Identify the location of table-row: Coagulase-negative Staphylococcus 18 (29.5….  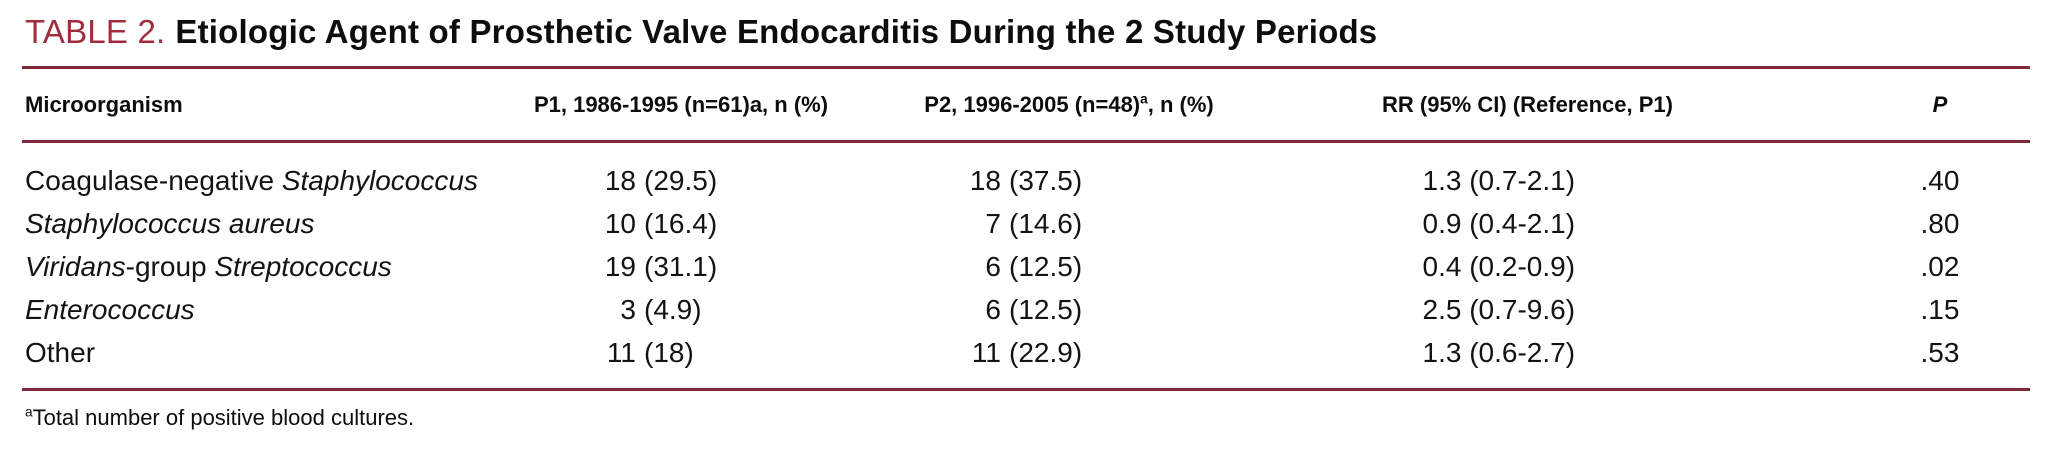
(1026, 172).